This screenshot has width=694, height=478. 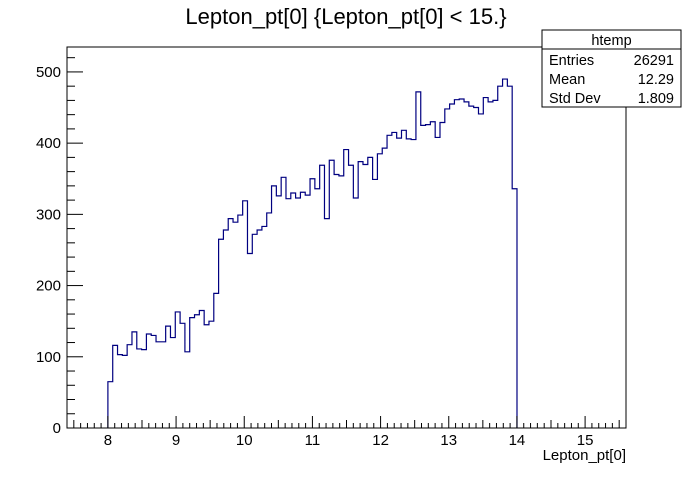 What do you see at coordinates (567, 80) in the screenshot?
I see `stats-mean-label: Mean` at bounding box center [567, 80].